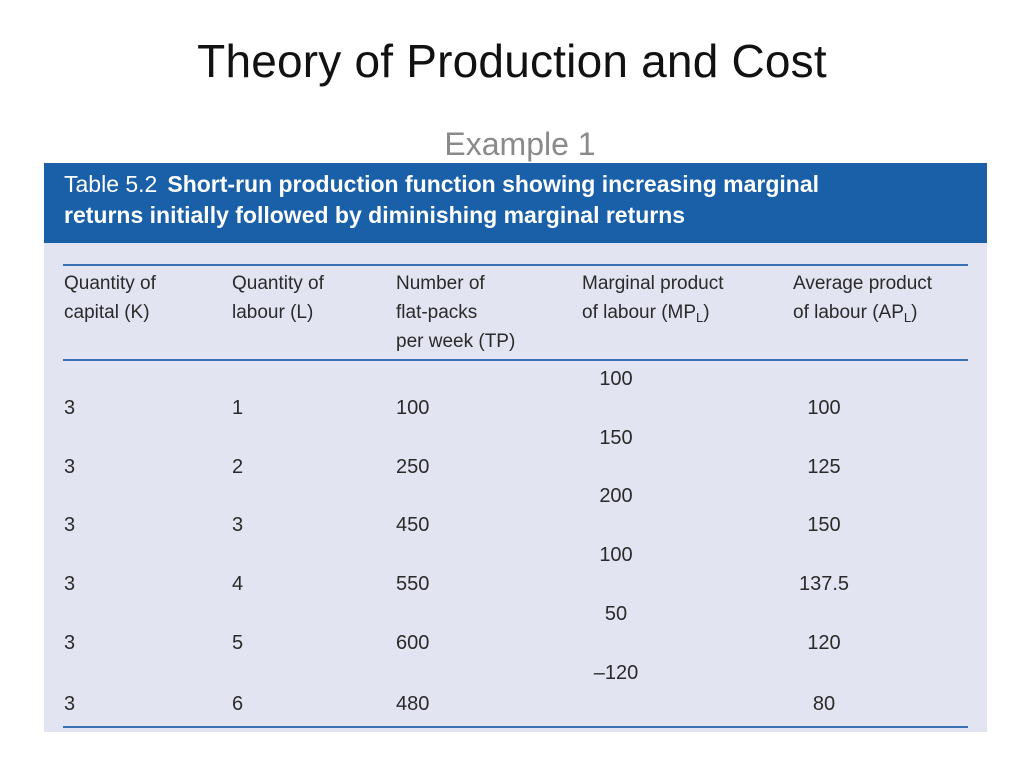 This screenshot has height=768, width=1024. What do you see at coordinates (413, 467) in the screenshot?
I see `cell-output-row-2: 250` at bounding box center [413, 467].